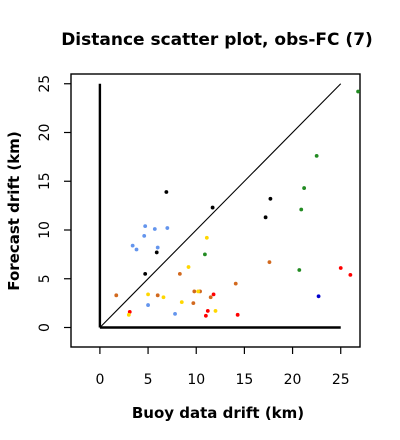 Image resolution: width=400 pixels, height=440 pixels. What do you see at coordinates (45, 278) in the screenshot?
I see `y-tick-label: 5` at bounding box center [45, 278].